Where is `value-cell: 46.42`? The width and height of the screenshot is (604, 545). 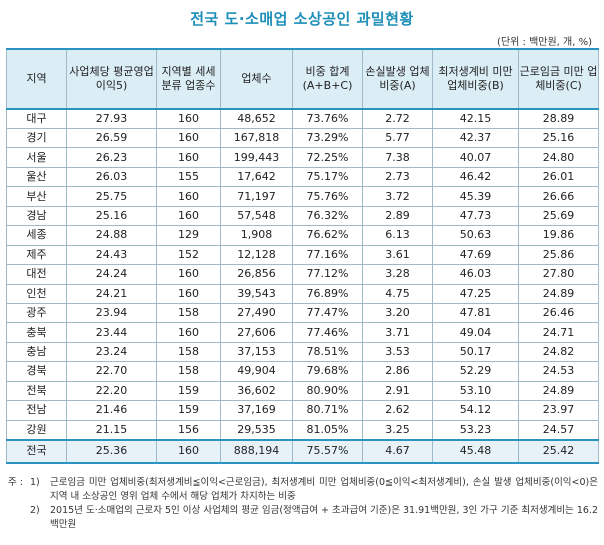 value-cell: 46.42 is located at coordinates (475, 177).